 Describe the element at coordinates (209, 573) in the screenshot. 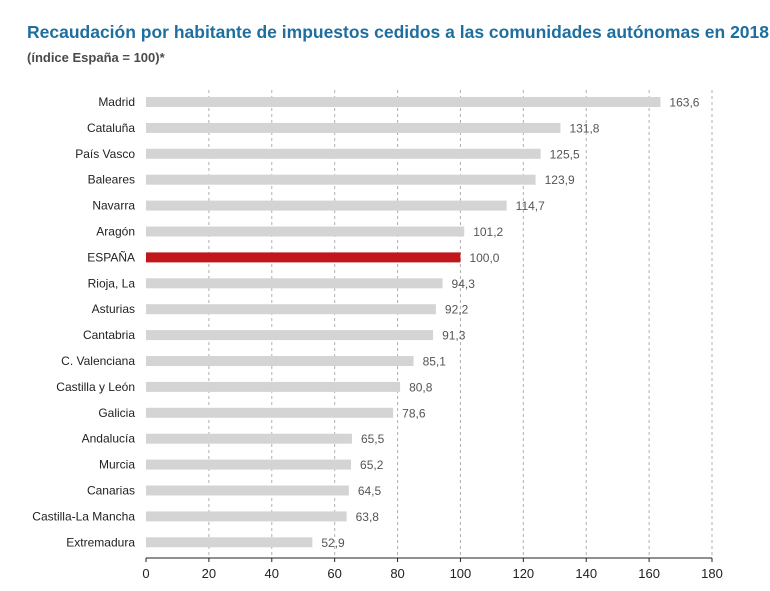

I see `x-tick-label: 20` at that location.